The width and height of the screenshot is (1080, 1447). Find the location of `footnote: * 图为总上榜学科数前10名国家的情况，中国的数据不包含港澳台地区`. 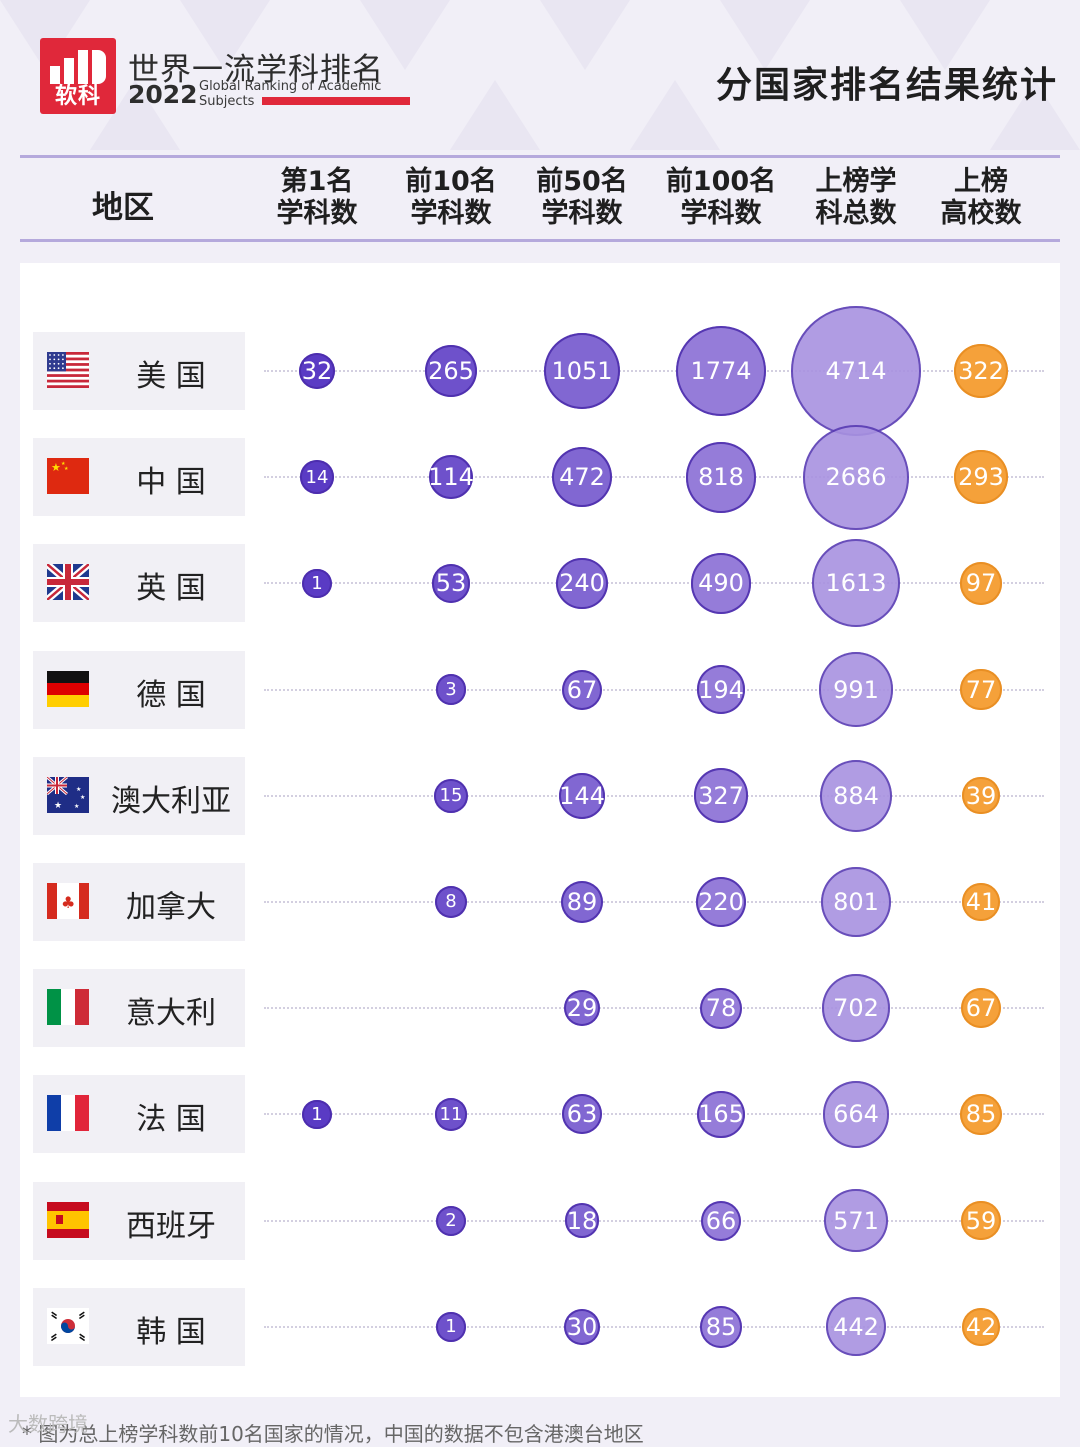

footnote: * 图为总上榜学科数前10名国家的情况，中国的数据不包含港澳台地区 is located at coordinates (333, 1434).